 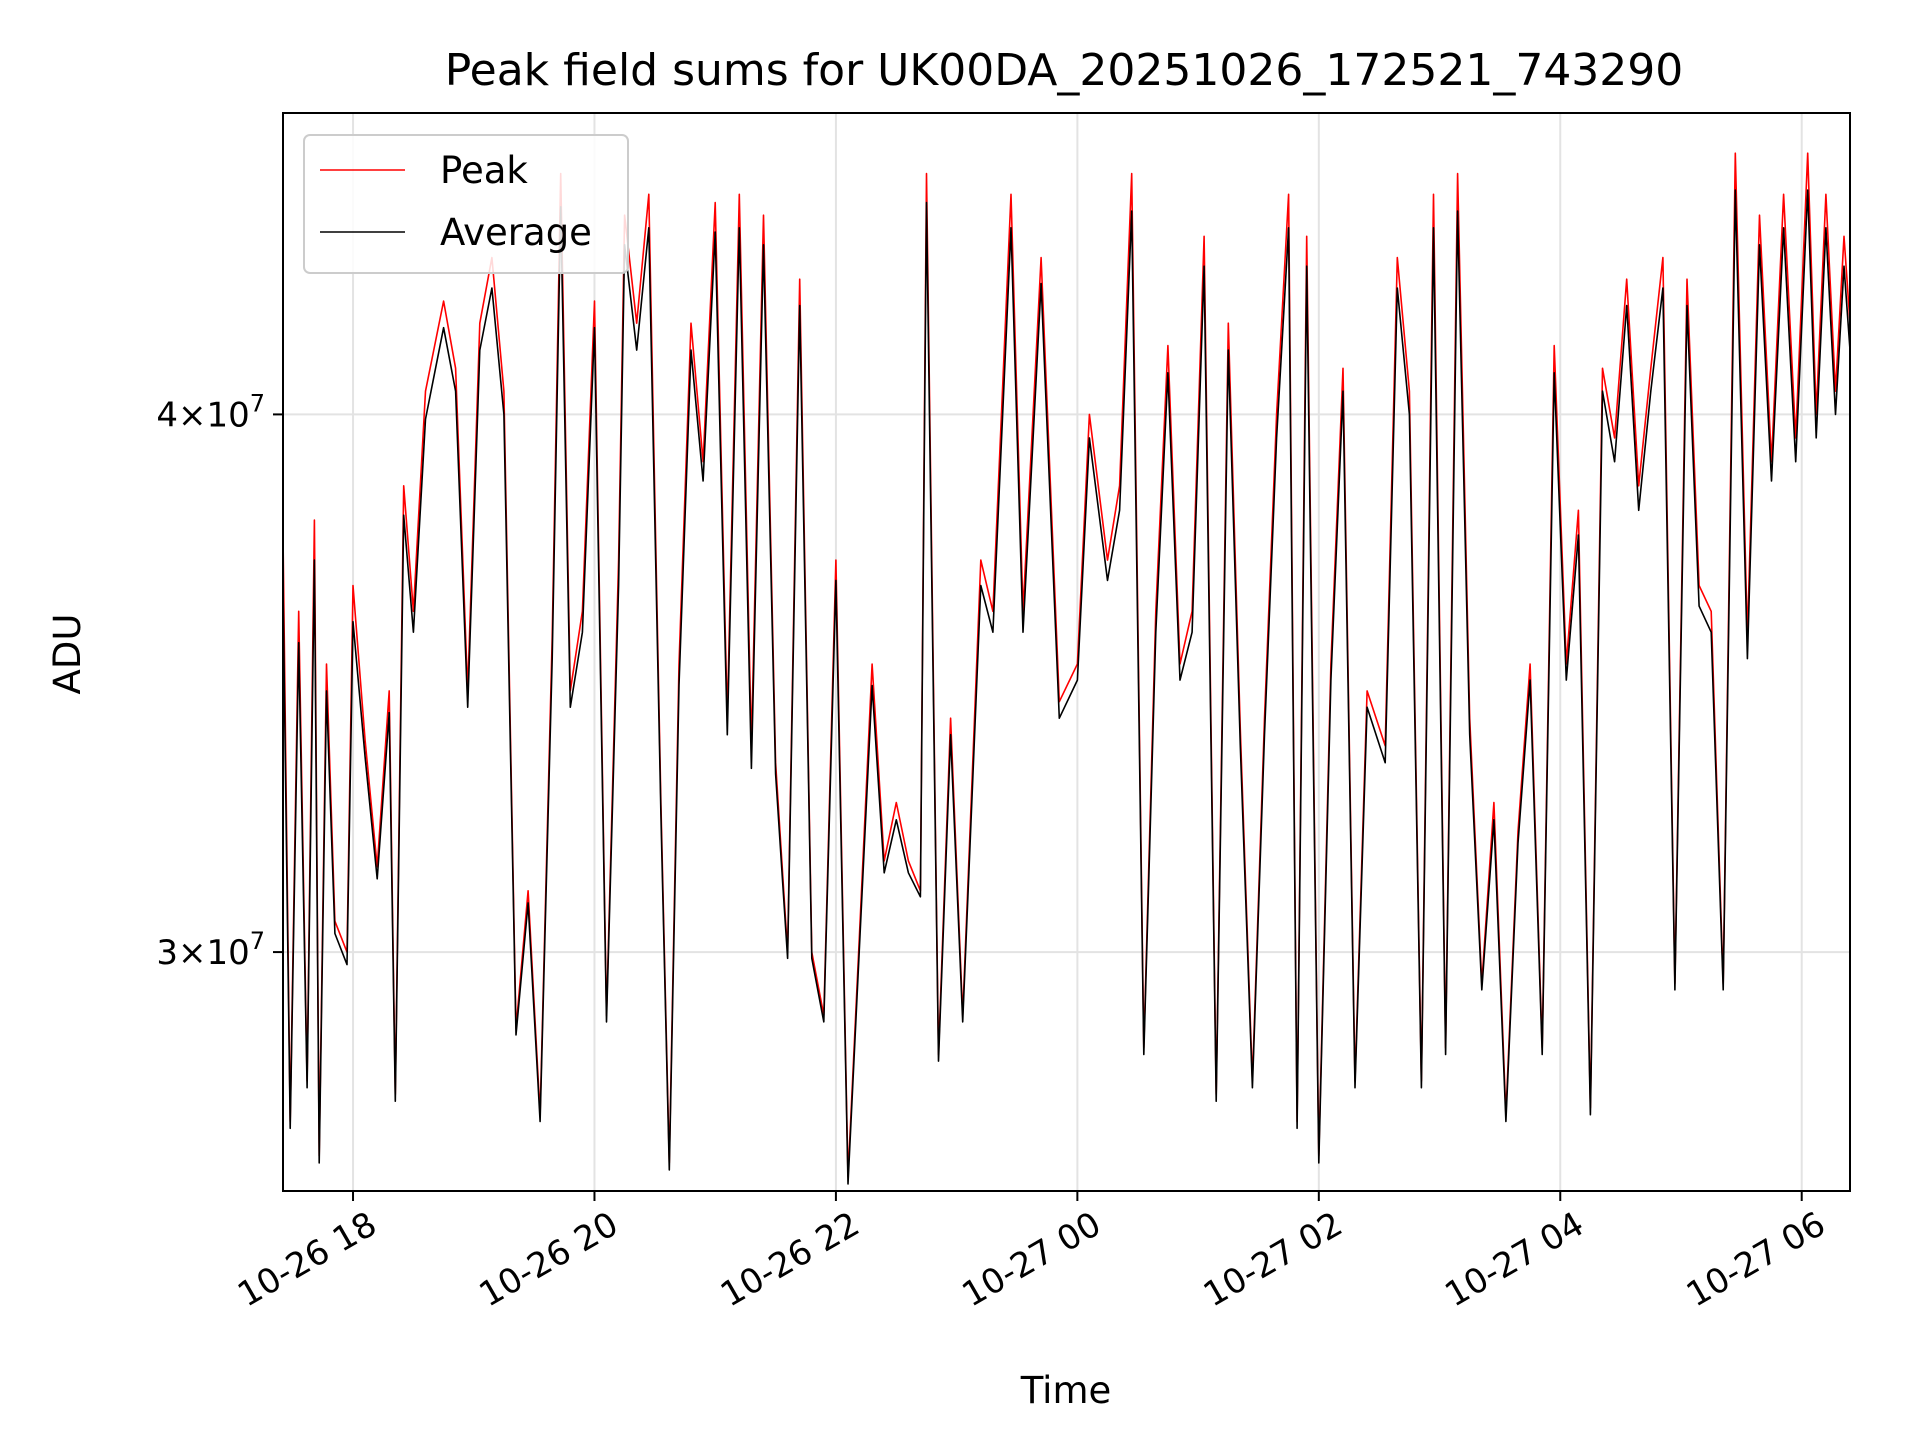 I want to click on legend-peak-label: Peak, so click(x=484, y=170).